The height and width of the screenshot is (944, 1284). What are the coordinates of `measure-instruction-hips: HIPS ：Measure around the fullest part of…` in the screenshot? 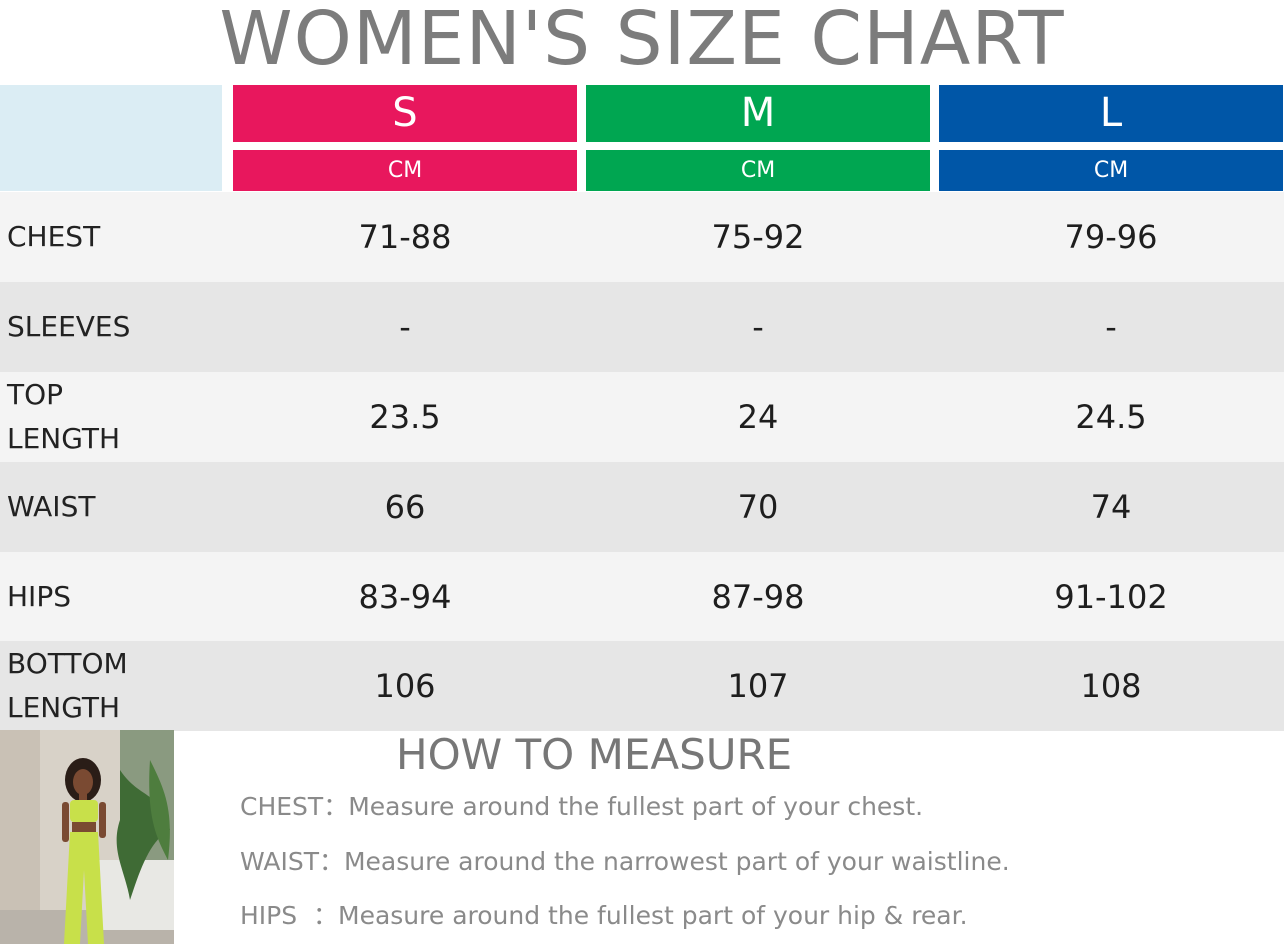 It's located at (604, 915).